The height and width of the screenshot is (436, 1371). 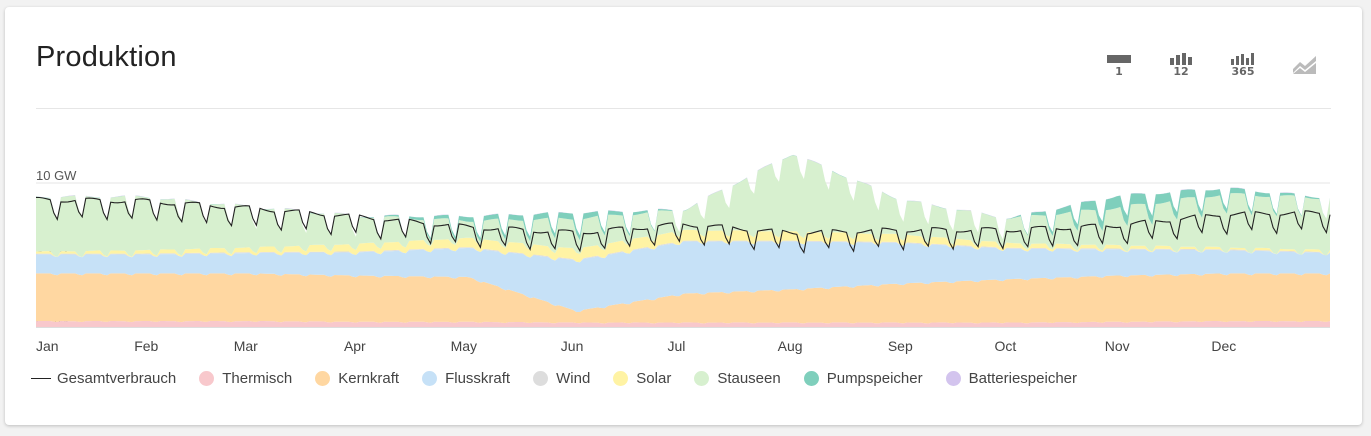 I want to click on legend-label: Kernkraft, so click(x=369, y=378).